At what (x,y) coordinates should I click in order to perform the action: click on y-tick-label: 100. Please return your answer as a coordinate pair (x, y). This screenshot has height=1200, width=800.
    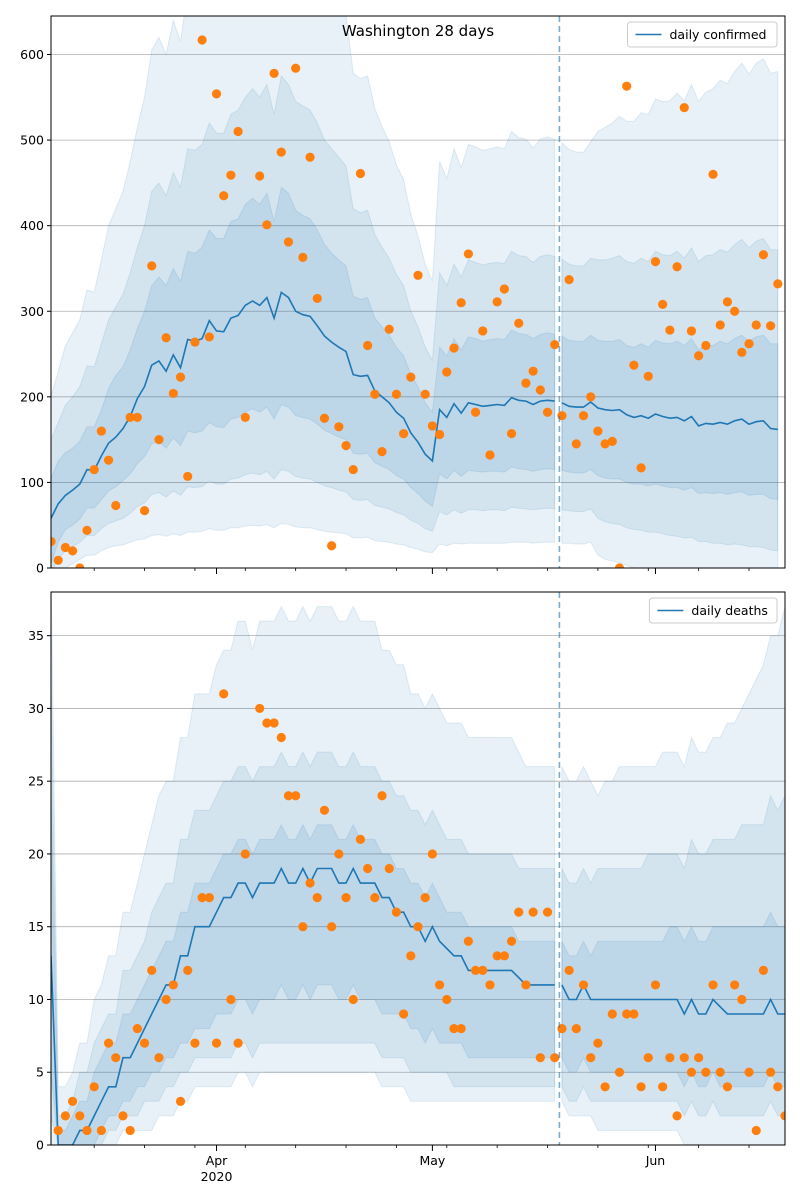
    Looking at the image, I should click on (32, 482).